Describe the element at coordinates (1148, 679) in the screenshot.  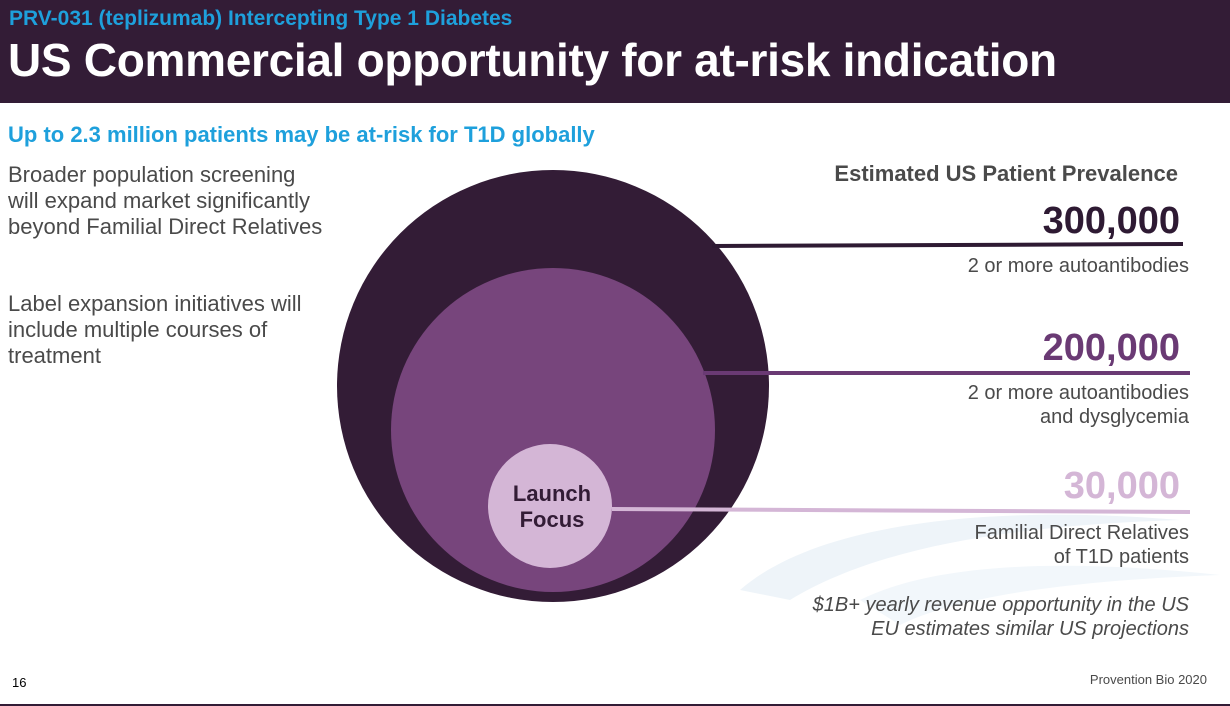
I see `footer-company: Provention Bio 2020` at that location.